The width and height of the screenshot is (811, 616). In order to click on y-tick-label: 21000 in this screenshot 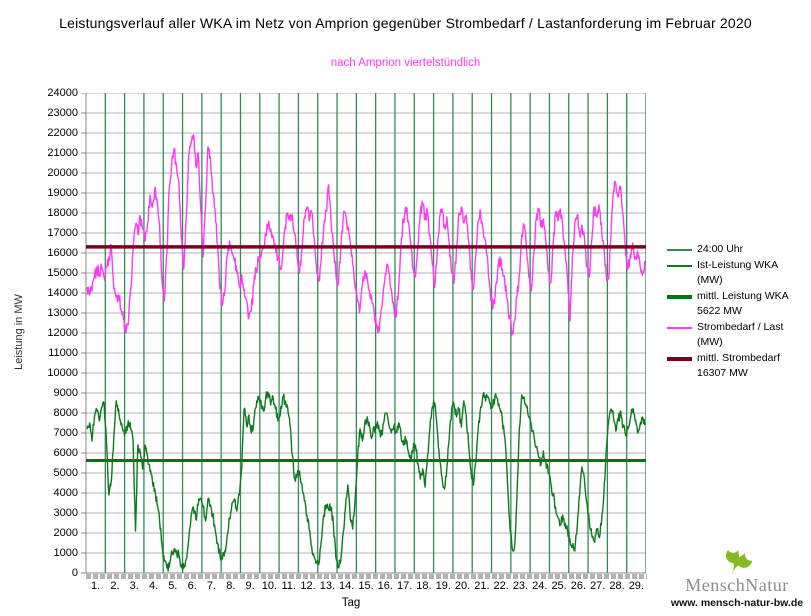, I will do `click(62, 153)`.